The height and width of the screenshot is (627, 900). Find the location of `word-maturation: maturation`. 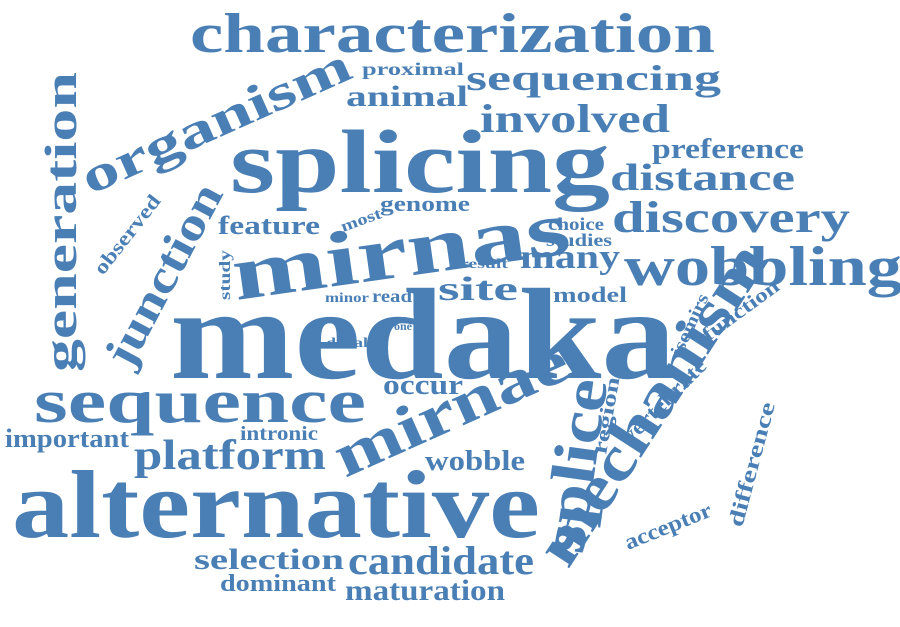

word-maturation: maturation is located at coordinates (425, 590).